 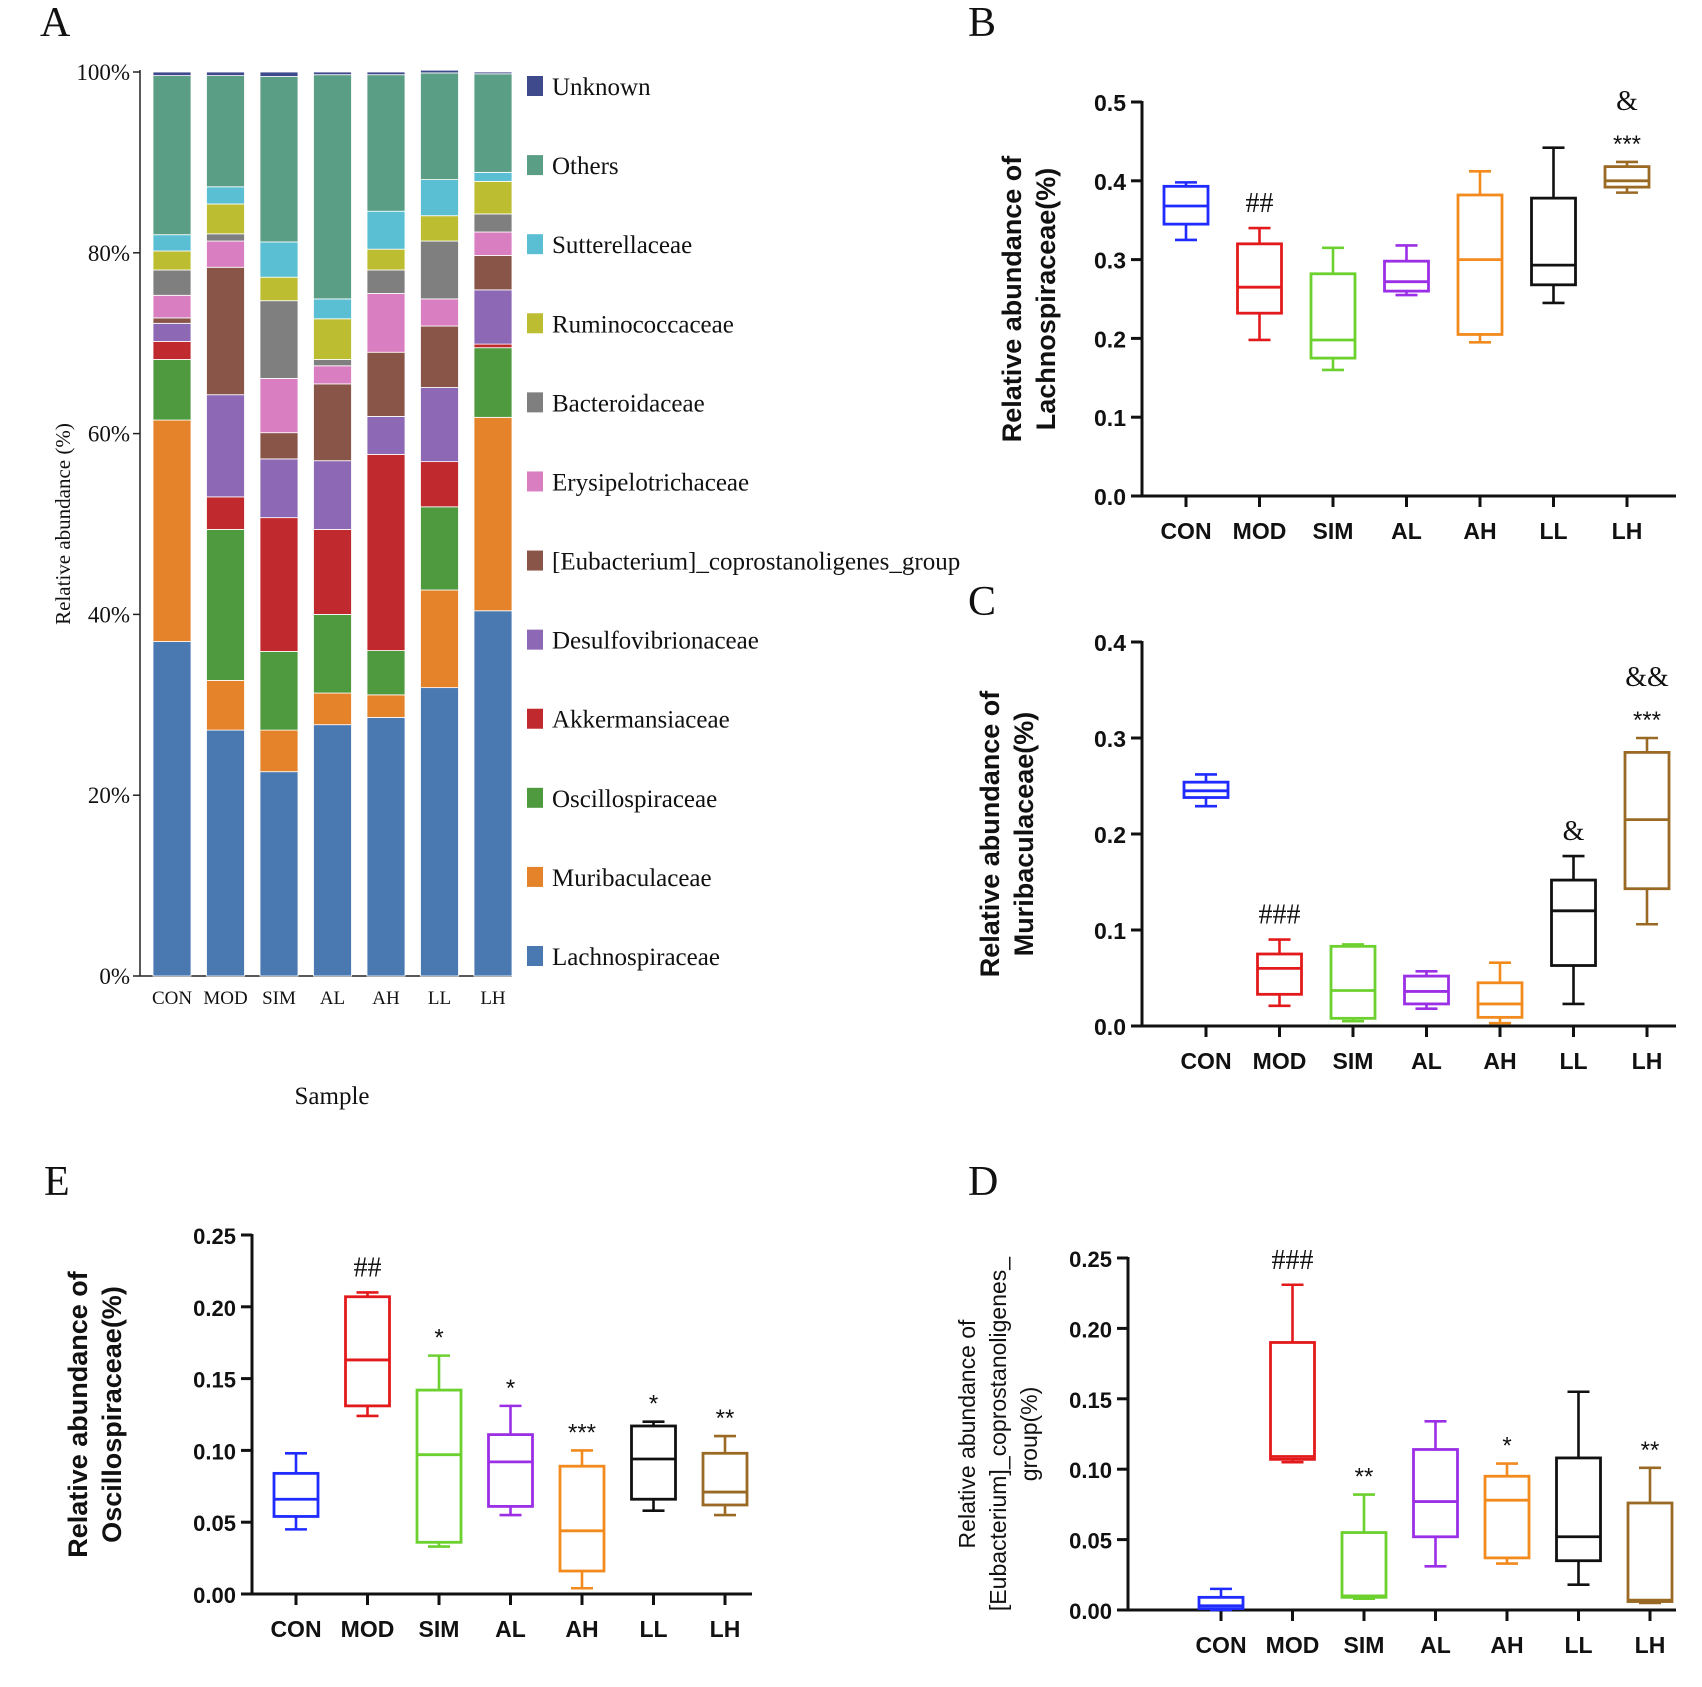 I want to click on y-axis-title-line: Relative abundance of, so click(x=1012, y=299).